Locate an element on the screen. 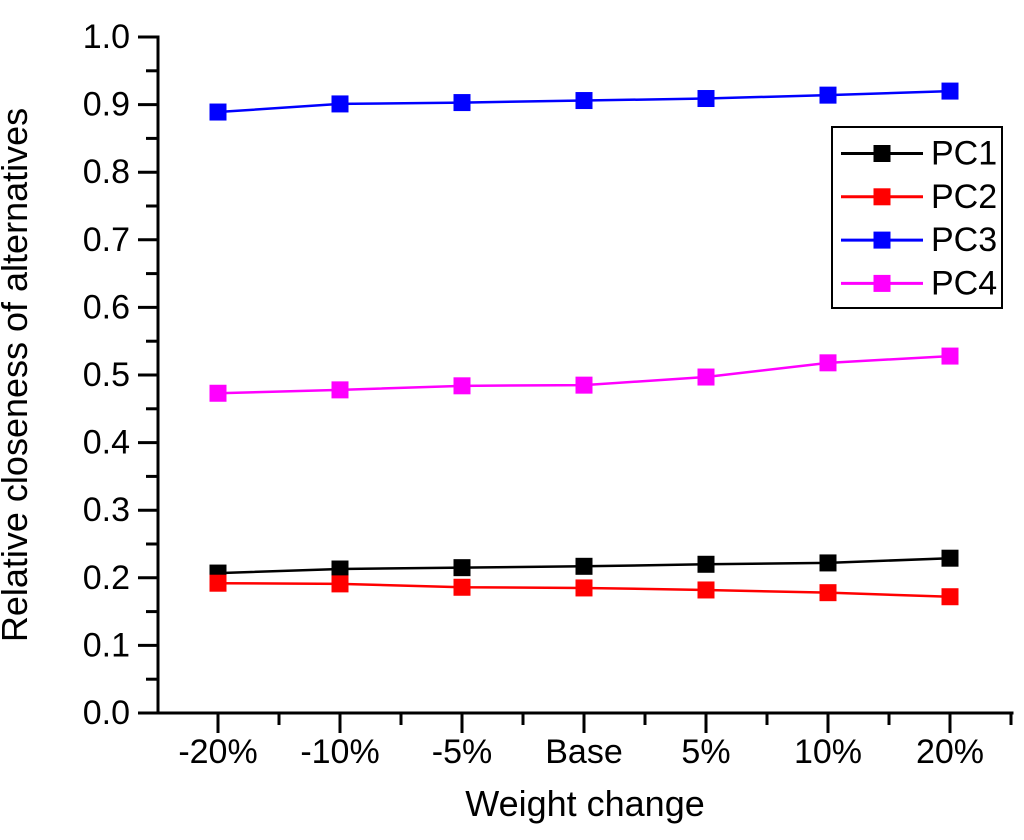  y-tick-label: 1.0 is located at coordinates (106, 37).